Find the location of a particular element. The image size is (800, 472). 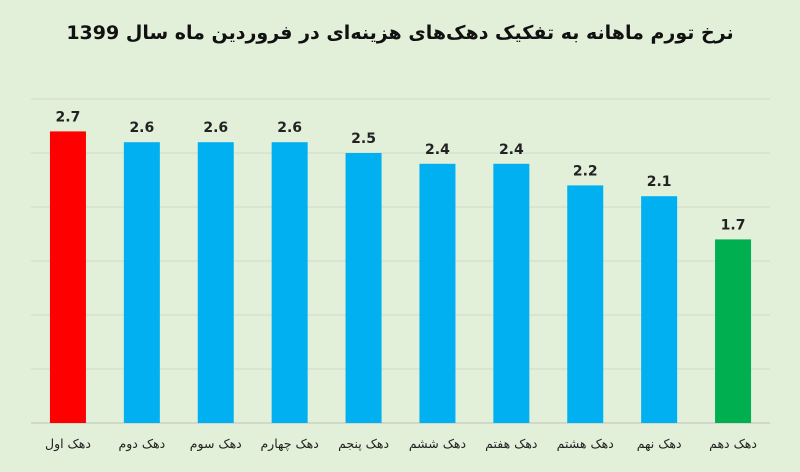

category-label-8: دهک هشتم is located at coordinates (585, 444).